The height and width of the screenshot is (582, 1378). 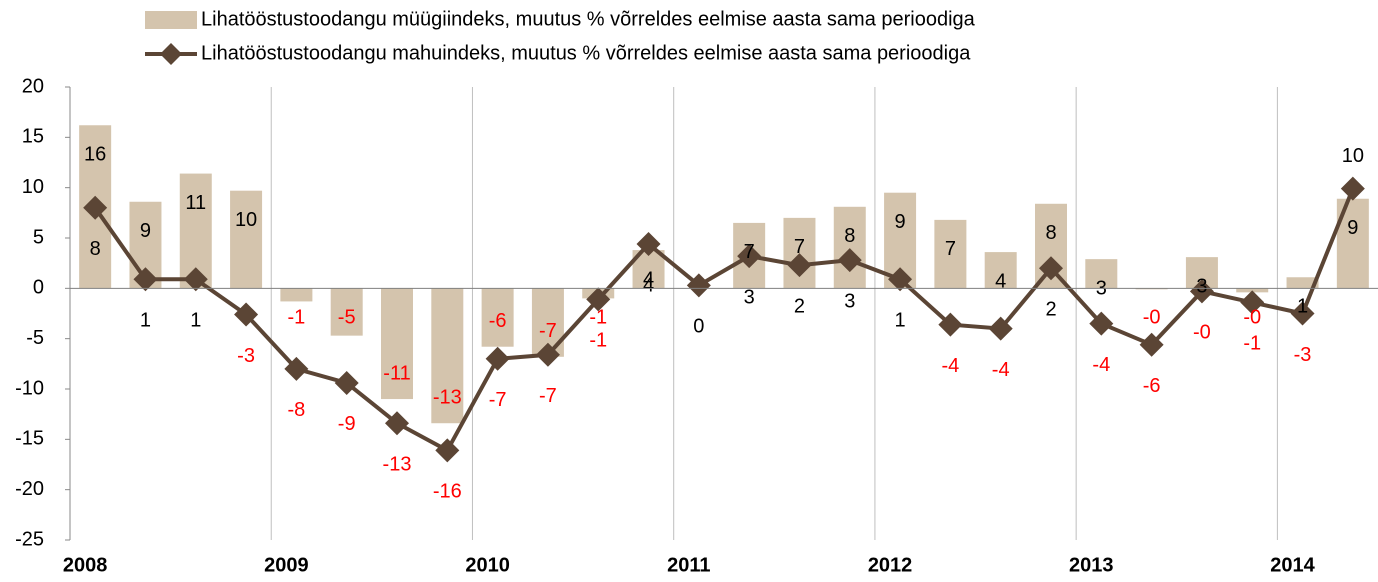 What do you see at coordinates (171, 54) in the screenshot?
I see `legend-marker` at bounding box center [171, 54].